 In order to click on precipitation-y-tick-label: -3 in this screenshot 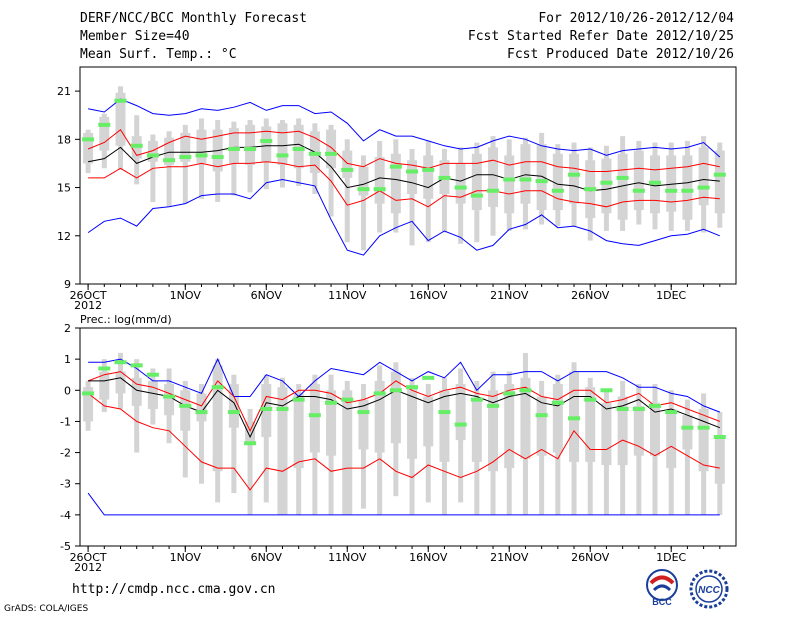, I will do `click(65, 484)`.